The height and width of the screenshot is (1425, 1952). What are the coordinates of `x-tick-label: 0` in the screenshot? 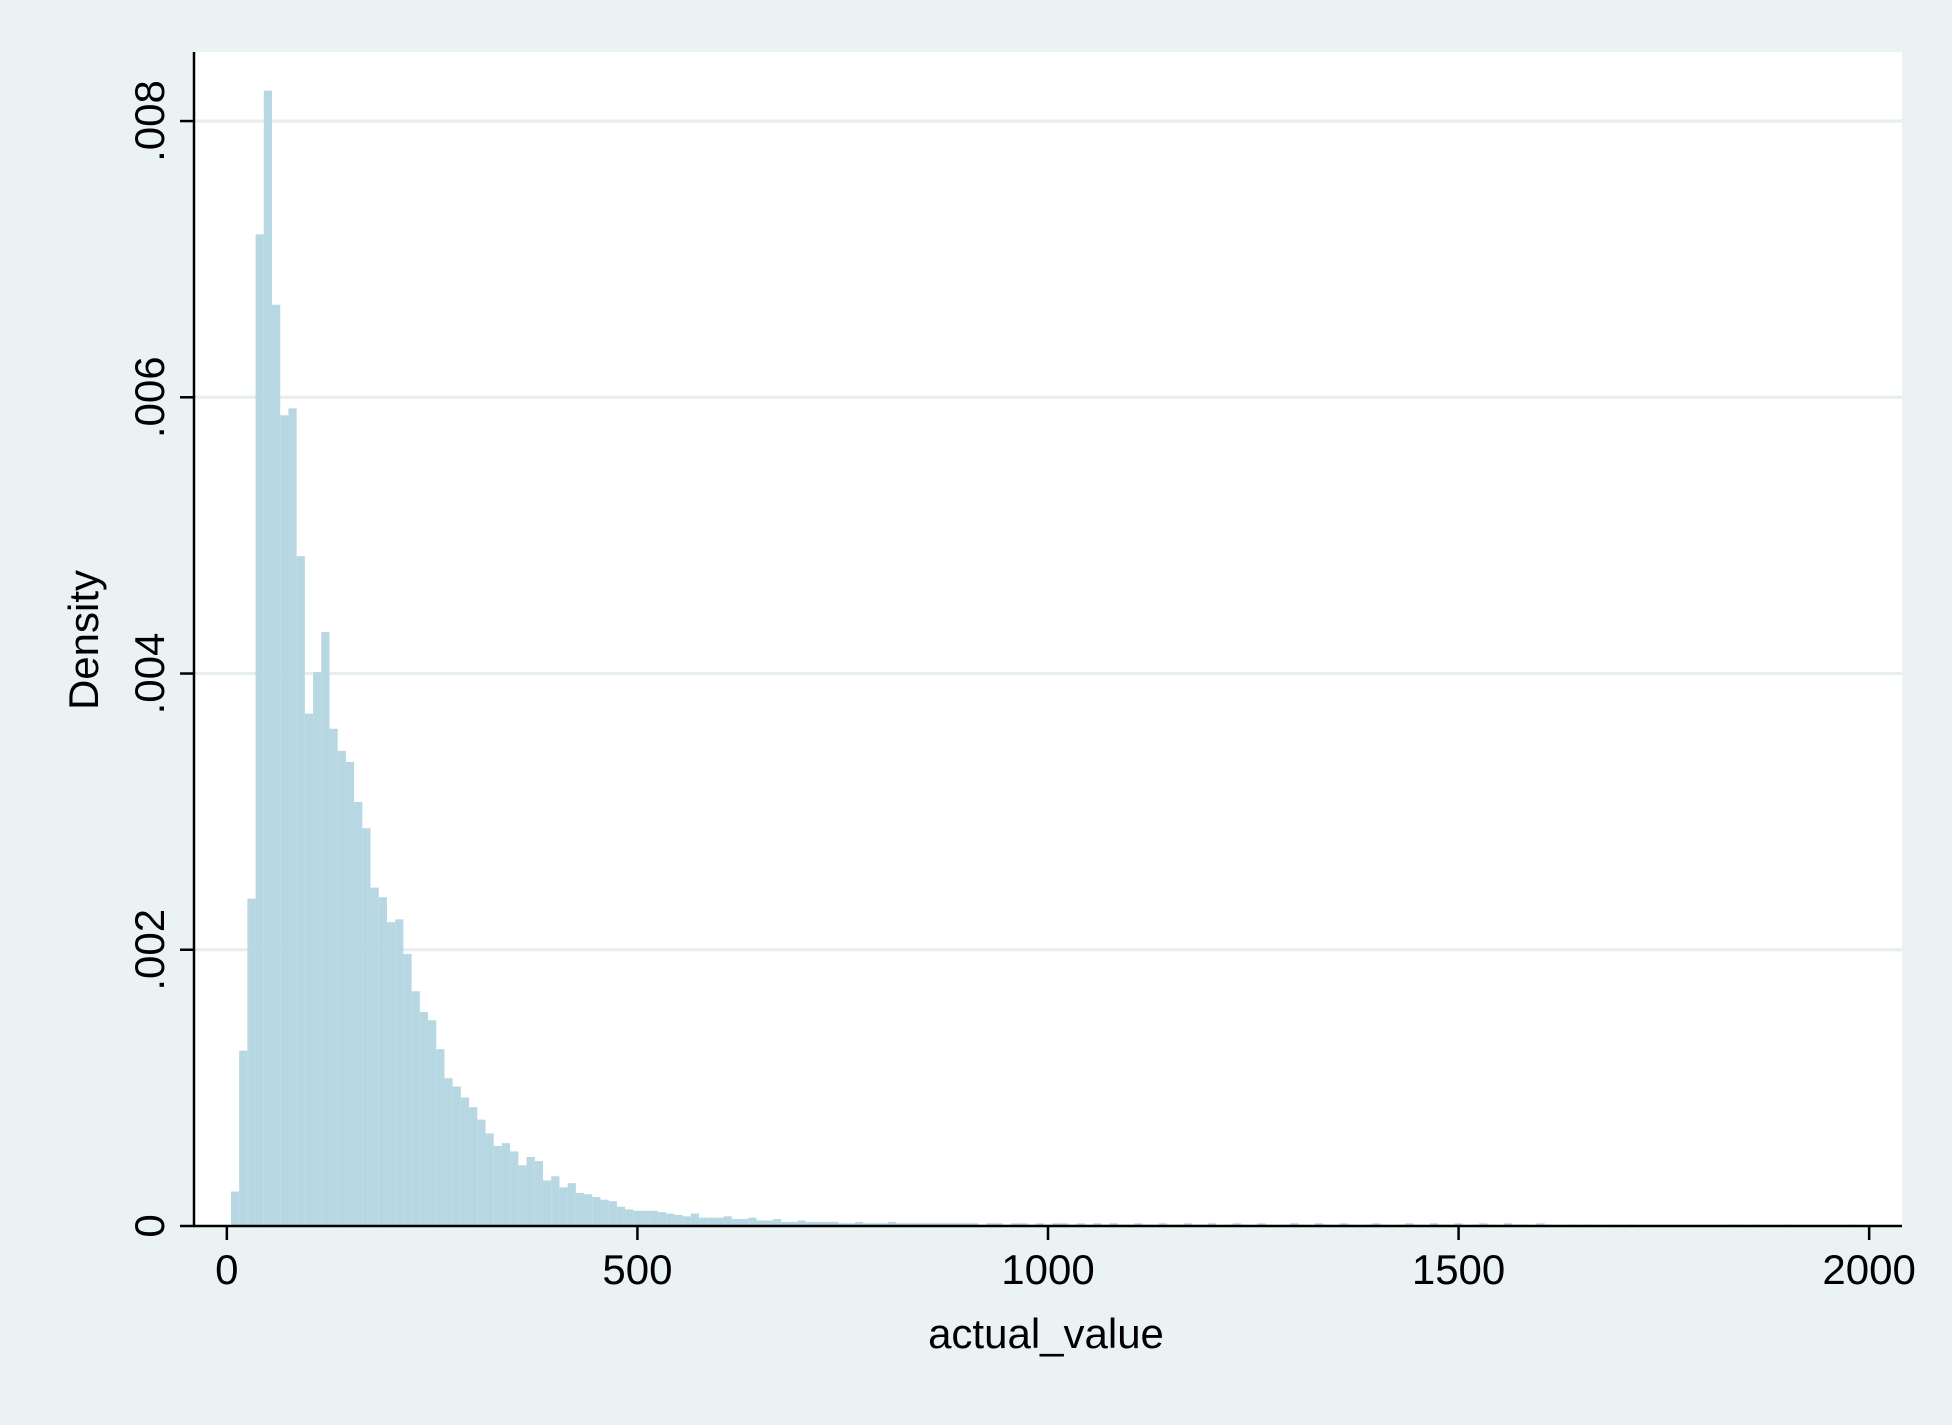 It's located at (226, 1269).